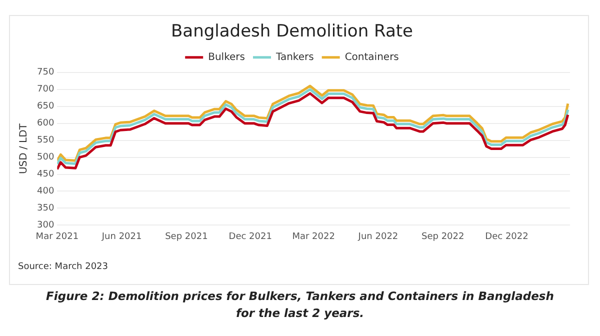 The width and height of the screenshot is (600, 336). I want to click on legend-label: Containers, so click(371, 57).